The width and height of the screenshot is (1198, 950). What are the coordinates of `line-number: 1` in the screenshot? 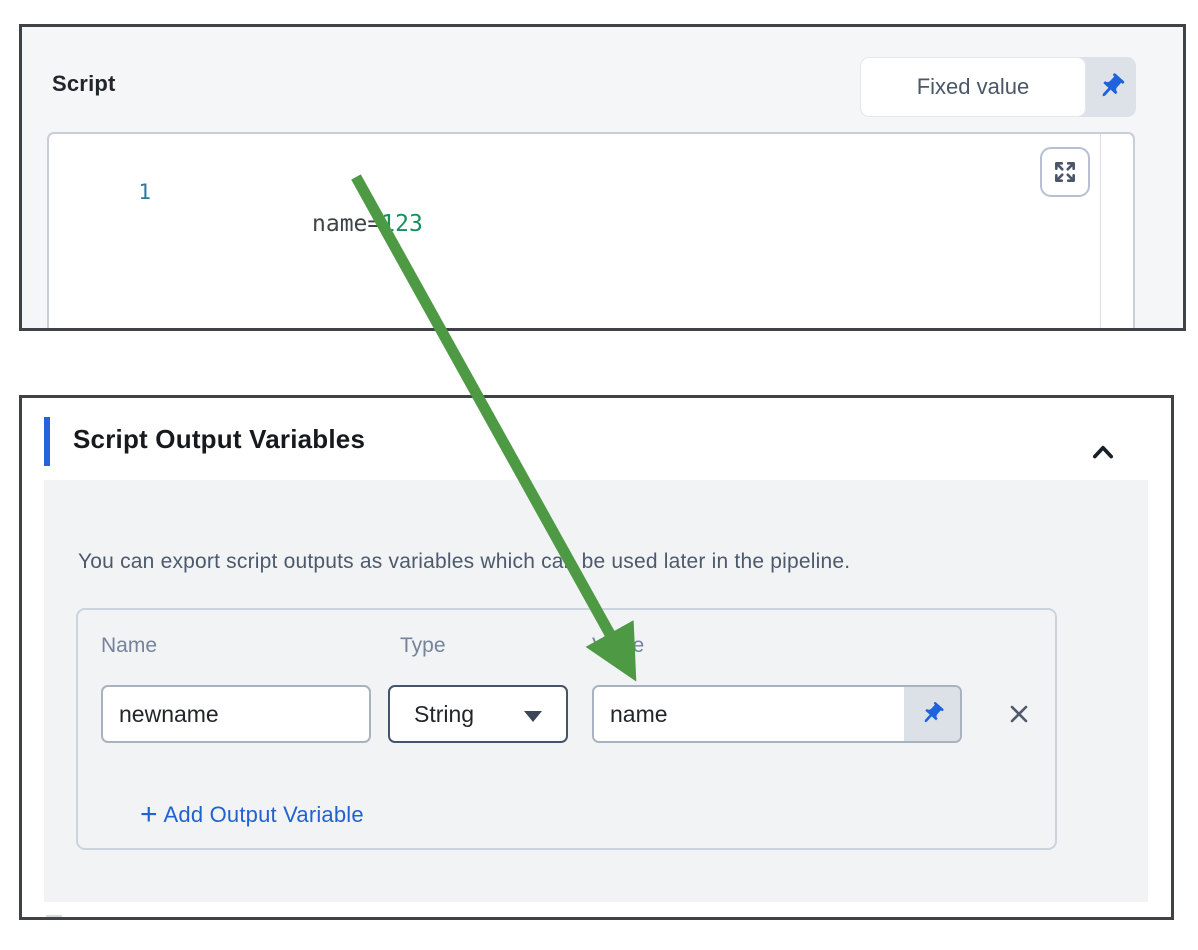 It's located at (144, 192).